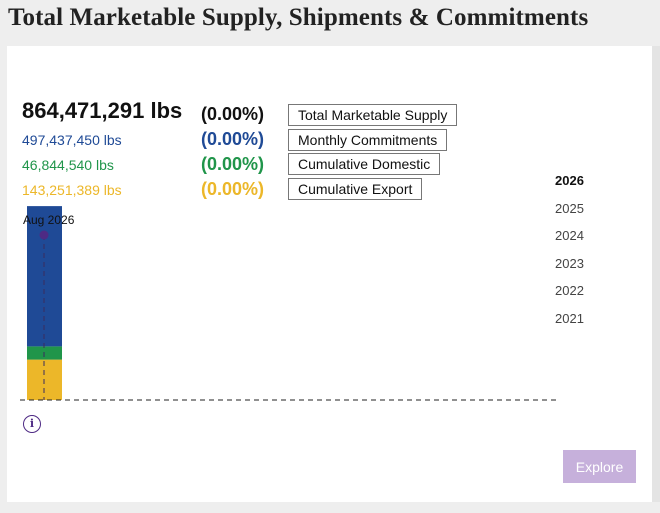  Describe the element at coordinates (68, 165) in the screenshot. I see `cumulative-domestic-value: 46,844,540 lbs` at that location.